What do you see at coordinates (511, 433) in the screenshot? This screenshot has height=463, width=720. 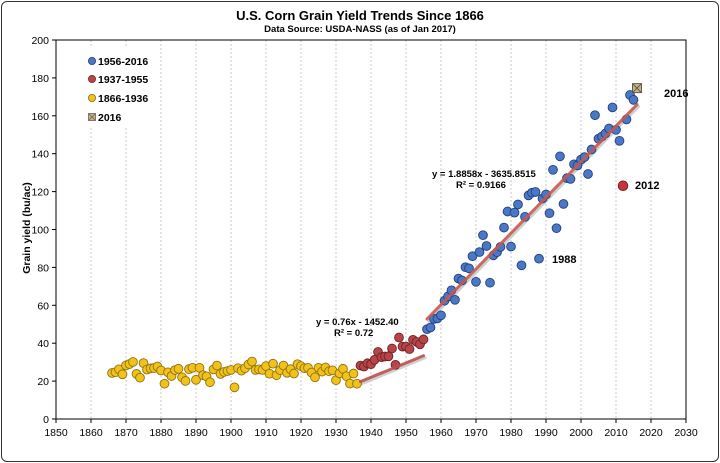 I see `x-tick-label-1980: 1980` at bounding box center [511, 433].